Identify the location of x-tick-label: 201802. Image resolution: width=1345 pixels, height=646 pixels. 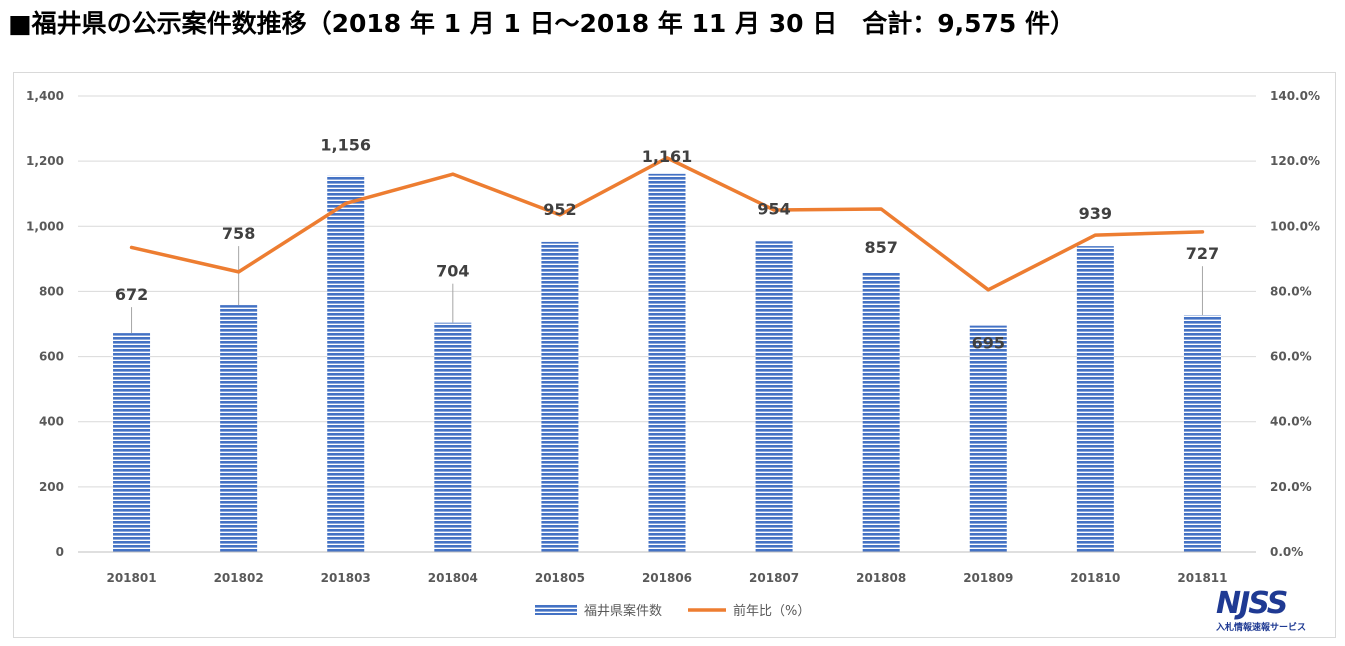
(239, 578).